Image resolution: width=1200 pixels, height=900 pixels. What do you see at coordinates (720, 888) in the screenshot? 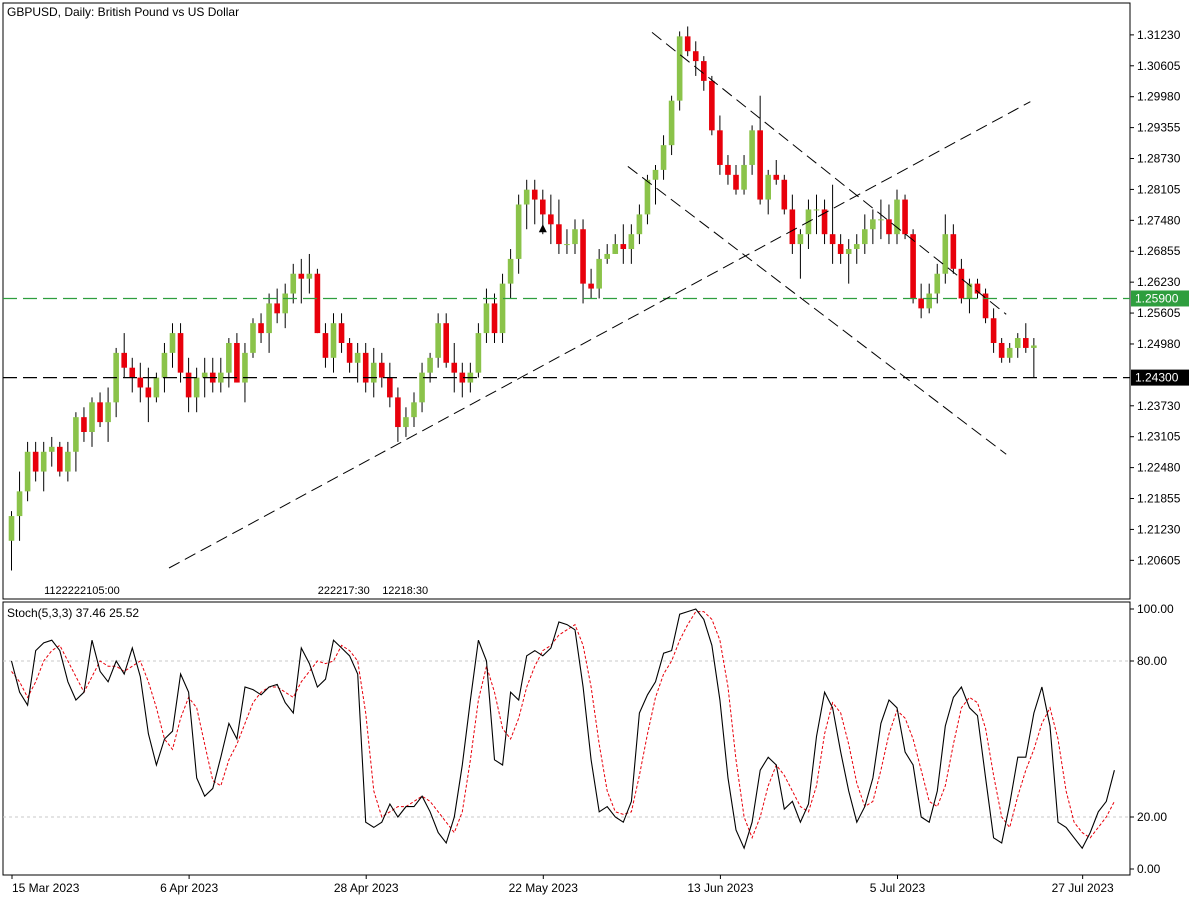
I see `time-tick-label: 13 Jun 2023` at bounding box center [720, 888].